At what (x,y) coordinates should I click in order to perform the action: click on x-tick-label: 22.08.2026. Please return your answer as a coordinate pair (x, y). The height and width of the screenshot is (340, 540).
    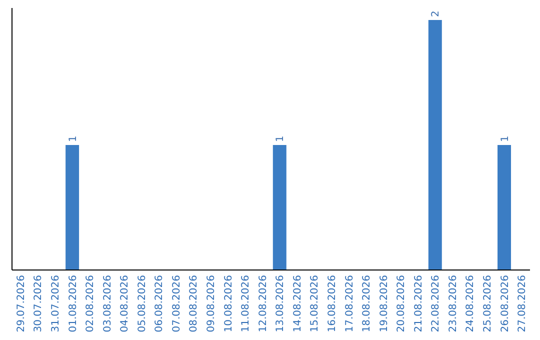
    Looking at the image, I should click on (436, 303).